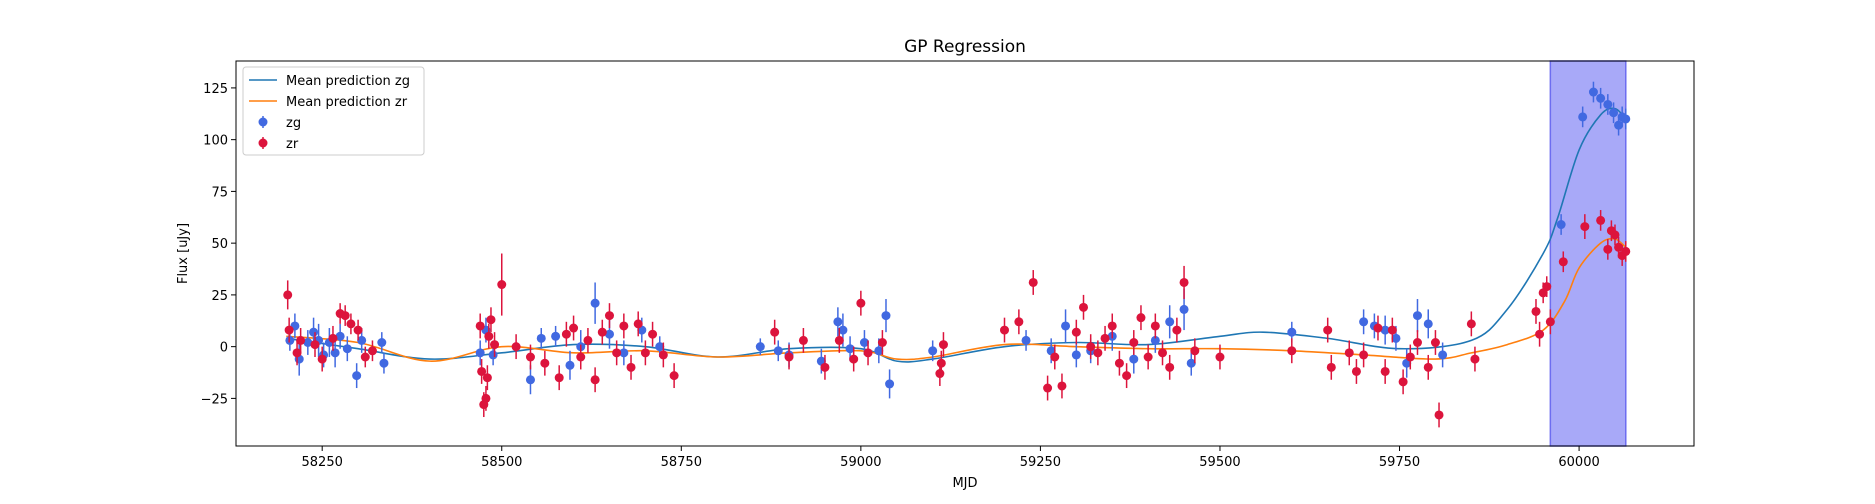 This screenshot has width=1875, height=504. Describe the element at coordinates (183, 253) in the screenshot. I see `y-axis-label: Flux [uJy]` at that location.